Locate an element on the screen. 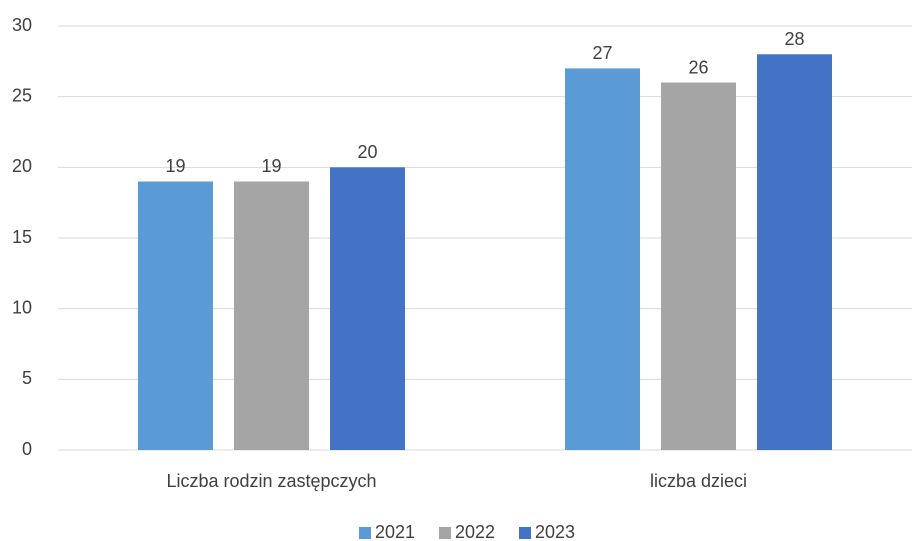 This screenshot has width=913, height=541. y-tick-label: 5 is located at coordinates (27, 378).